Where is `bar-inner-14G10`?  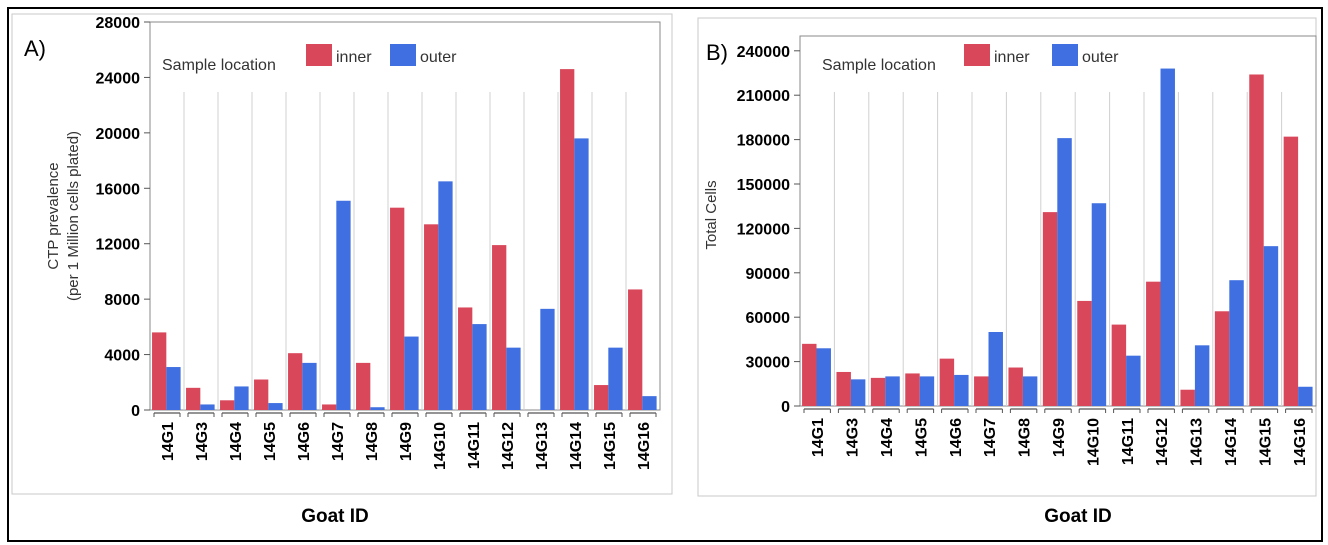
bar-inner-14G10 is located at coordinates (431, 317).